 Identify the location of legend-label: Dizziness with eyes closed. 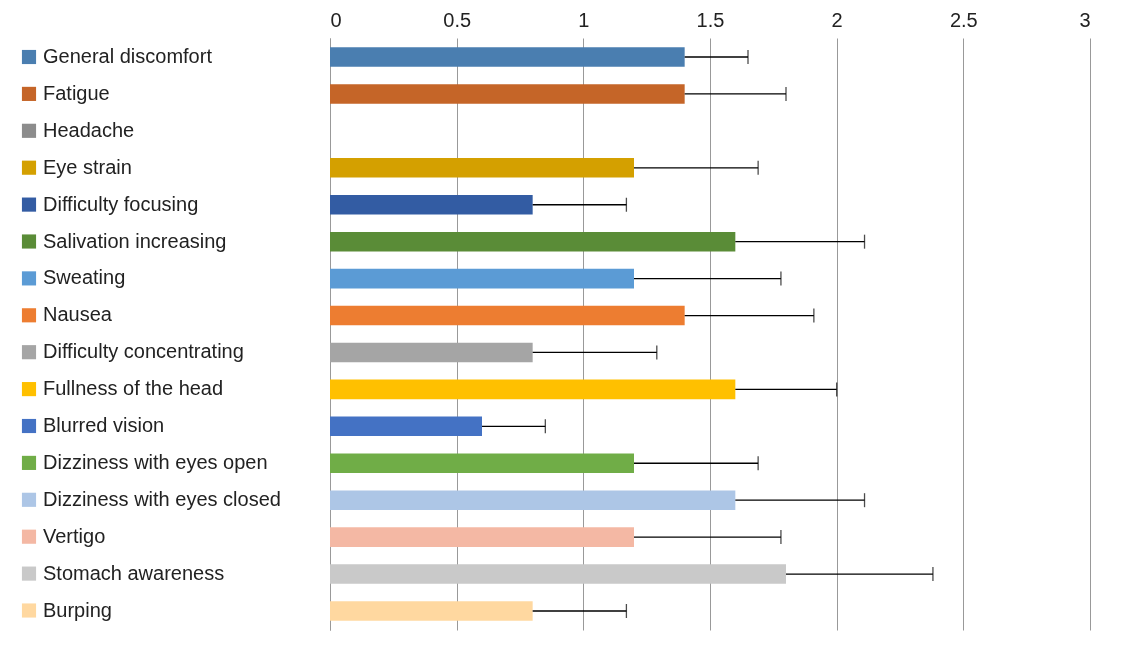
(162, 498).